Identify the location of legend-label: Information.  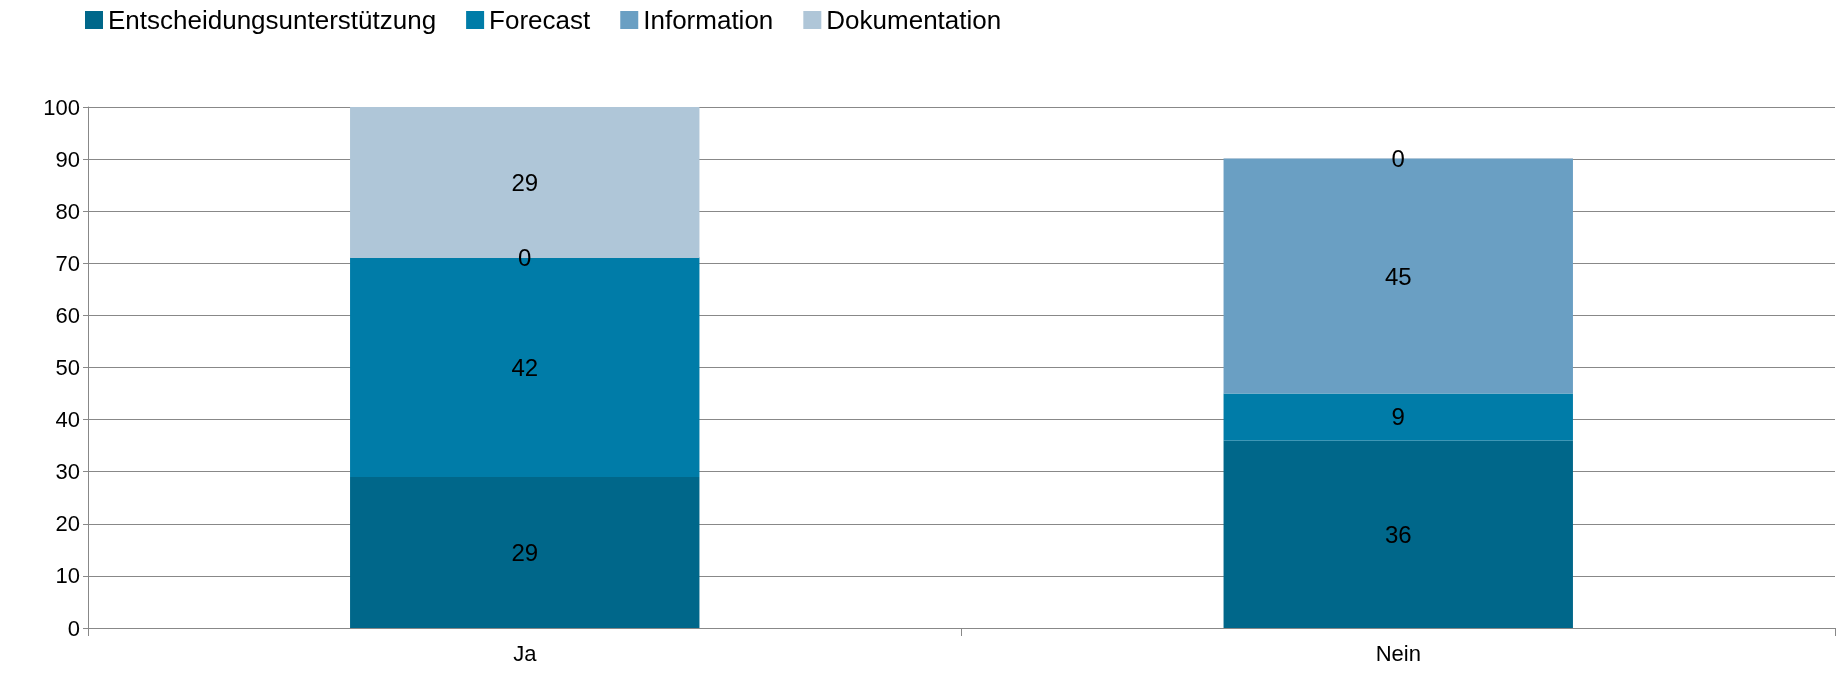
(708, 20).